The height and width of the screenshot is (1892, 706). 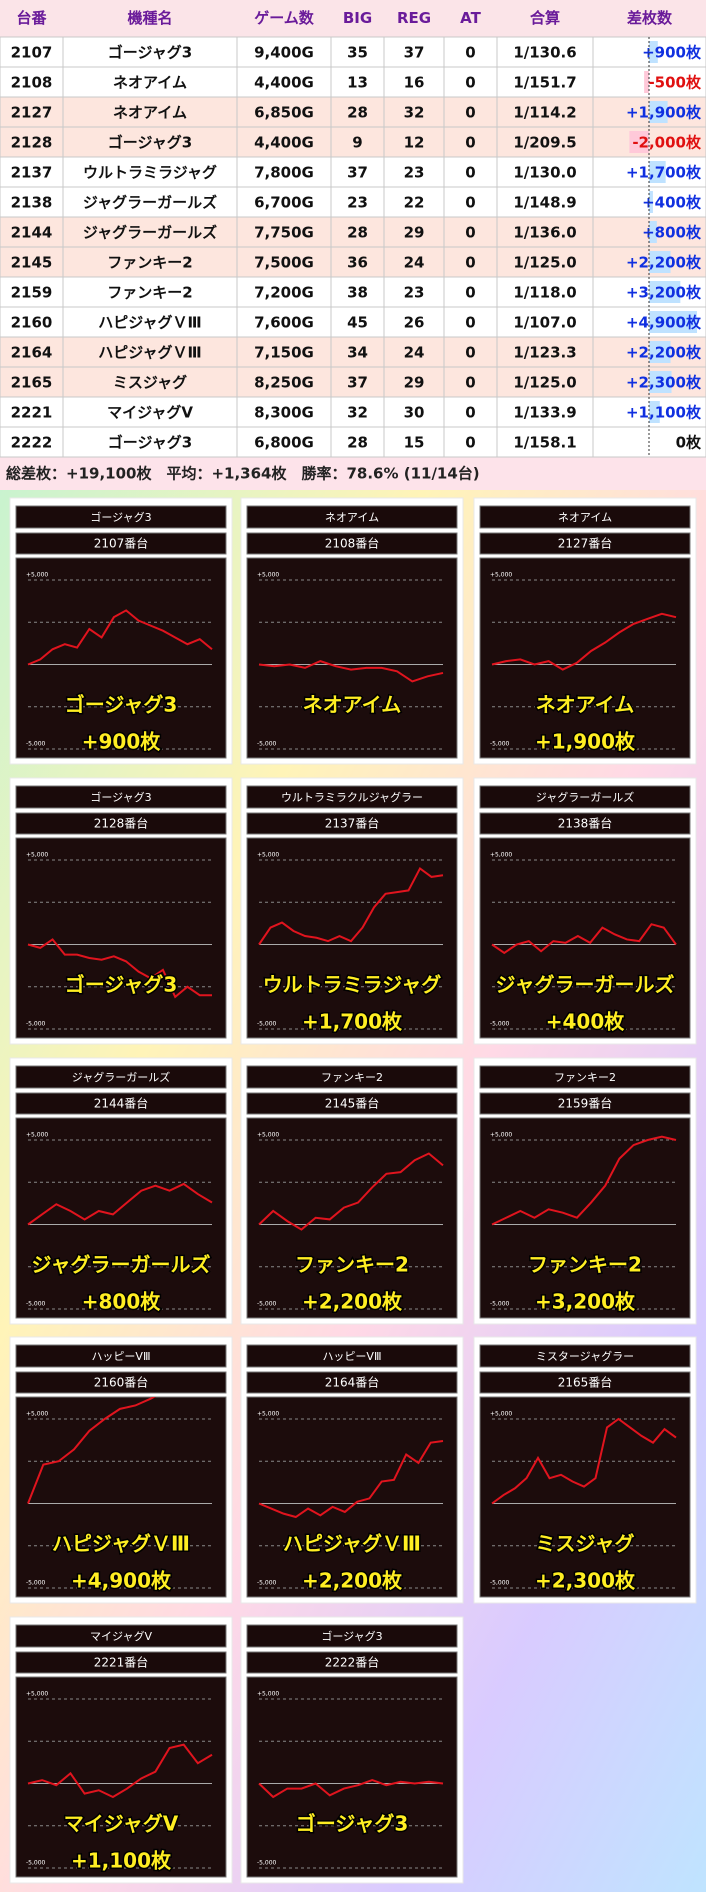 I want to click on annotation: ハピジャグＶⅢ, so click(x=352, y=1544).